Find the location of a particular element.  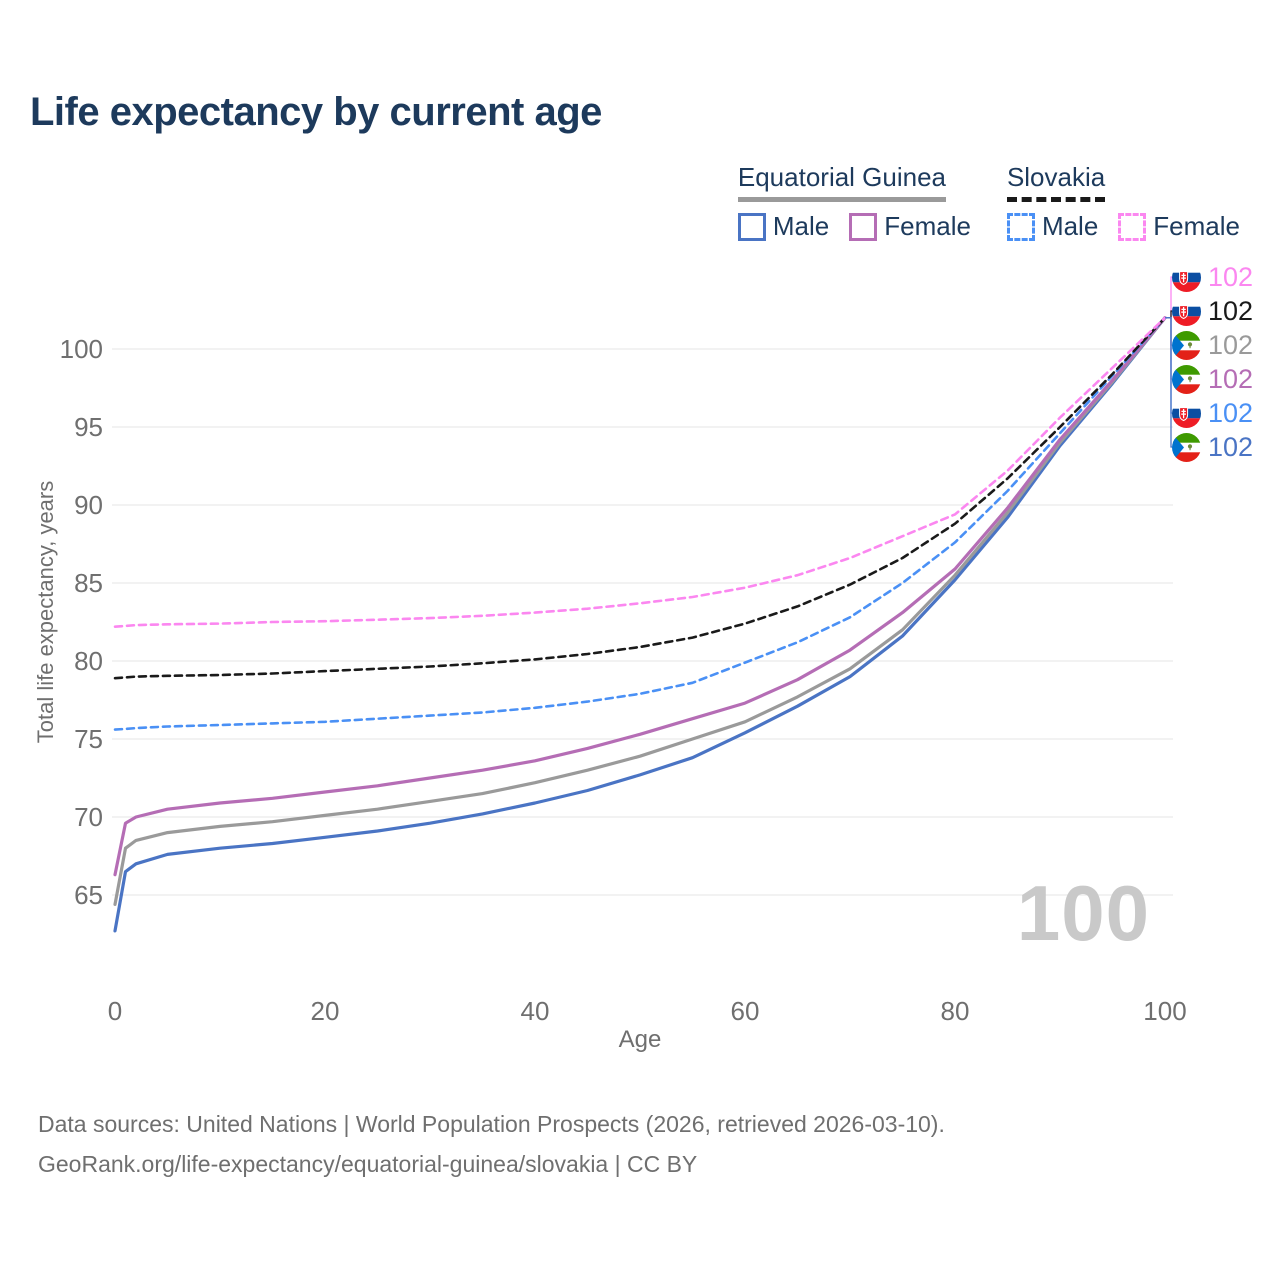

legend-item-slovakia-male: Male is located at coordinates (1052, 226).